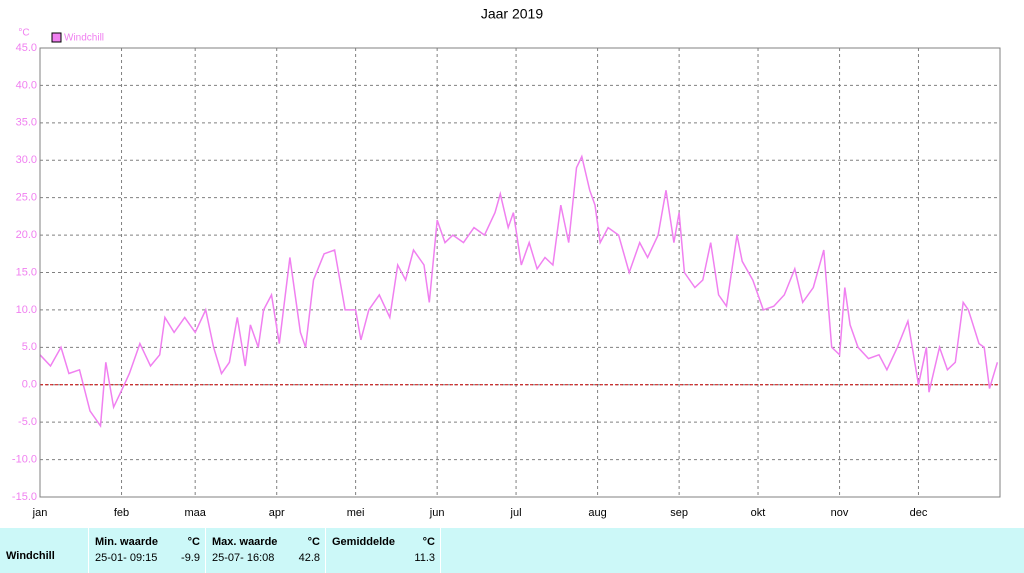 This screenshot has height=573, width=1024. I want to click on summary-column: Min. waarde °C 25-01- 09:15 -9.9, so click(147, 550).